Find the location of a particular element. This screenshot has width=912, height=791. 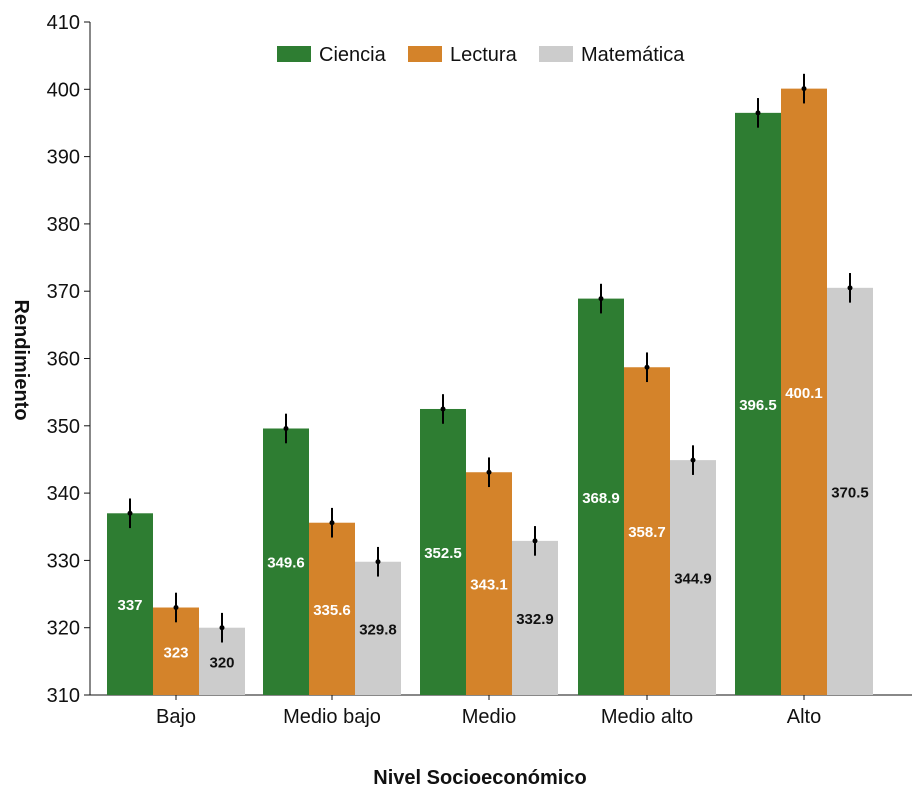

x-axis: Bajo Medio bajo Medio Medio alto Alto is located at coordinates (501, 711).